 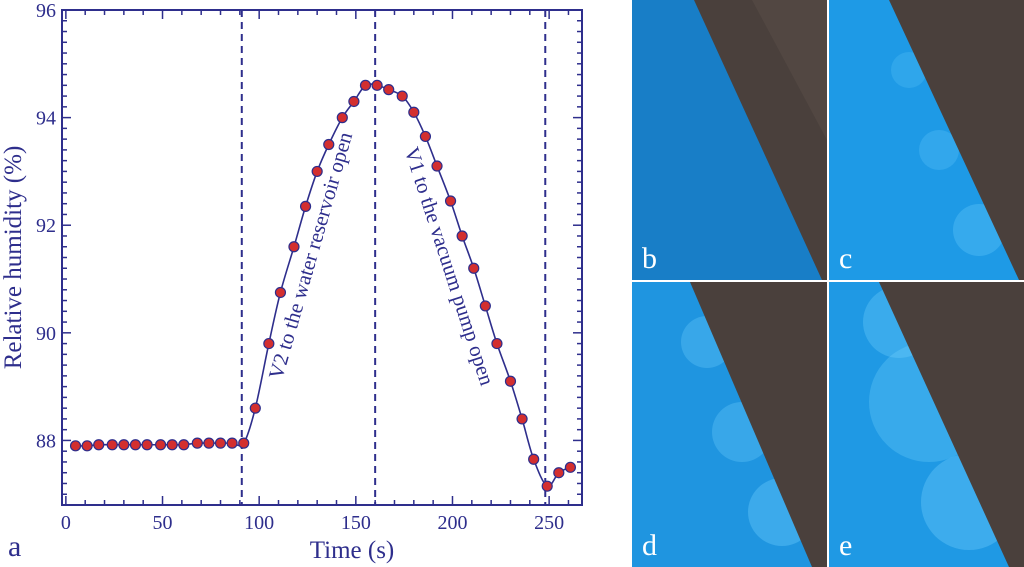 I want to click on photo-panel-b: b, so click(x=729, y=140).